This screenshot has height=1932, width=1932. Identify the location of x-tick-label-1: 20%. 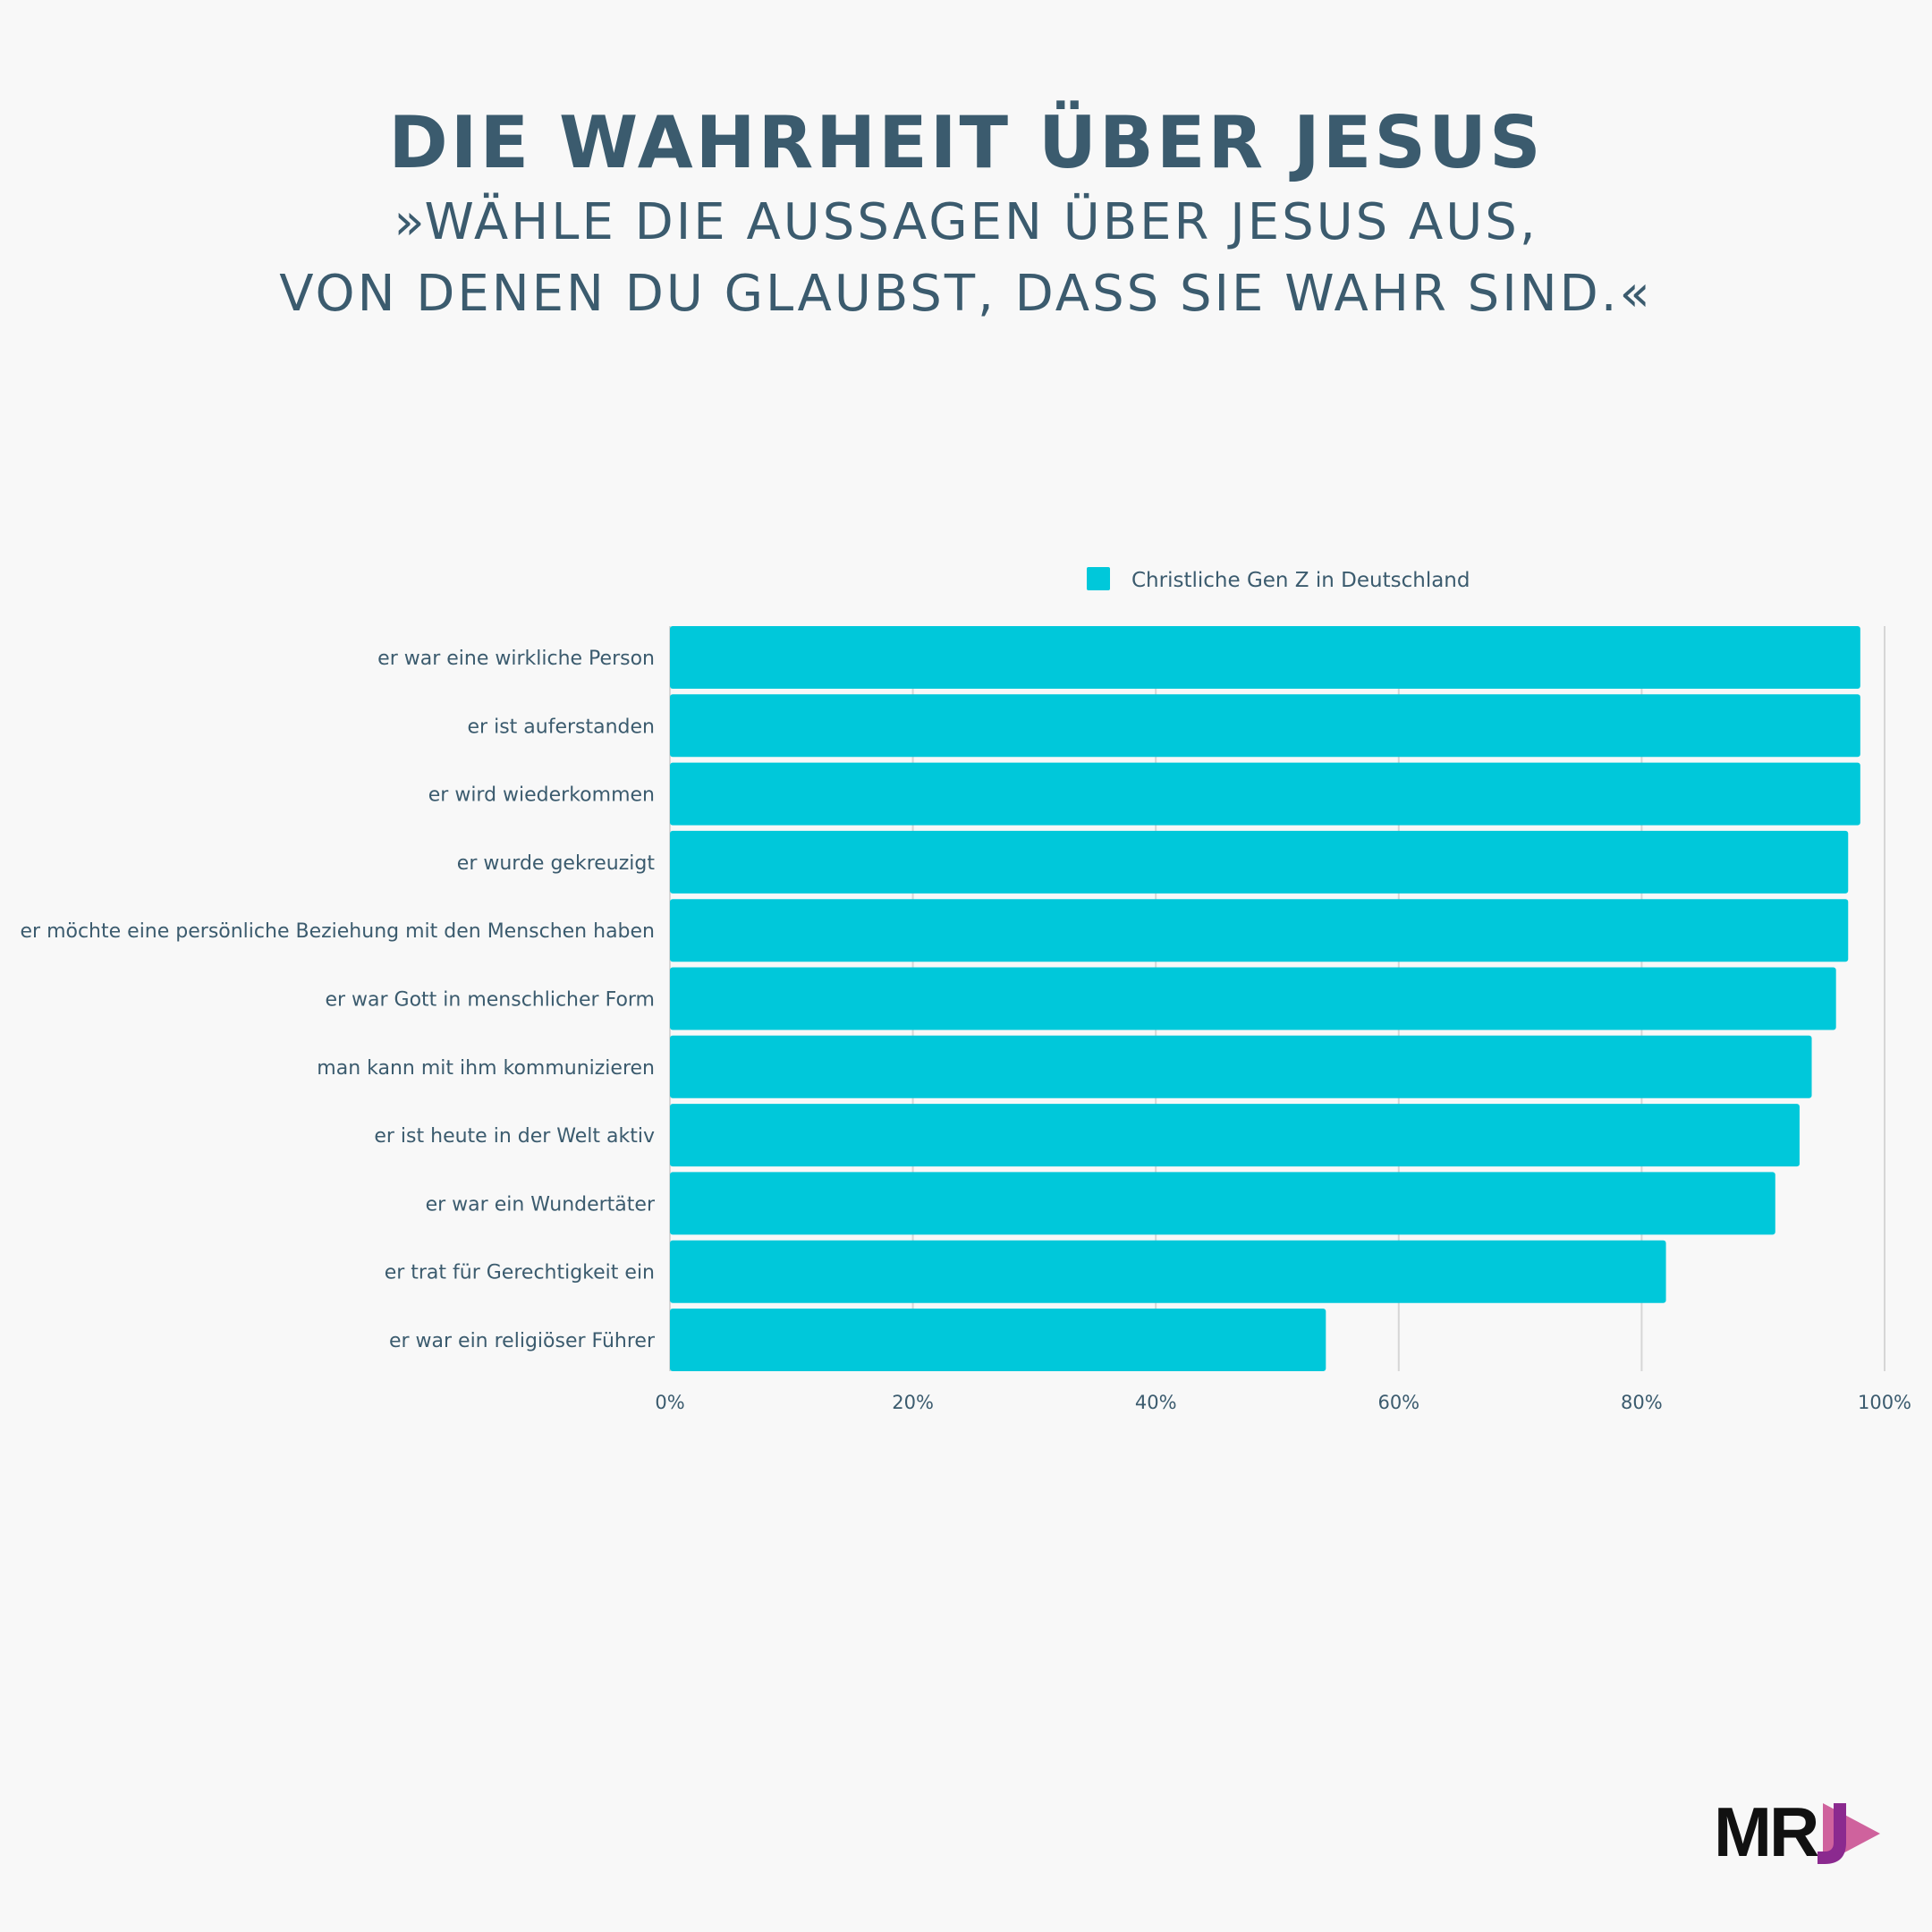
(913, 1402).